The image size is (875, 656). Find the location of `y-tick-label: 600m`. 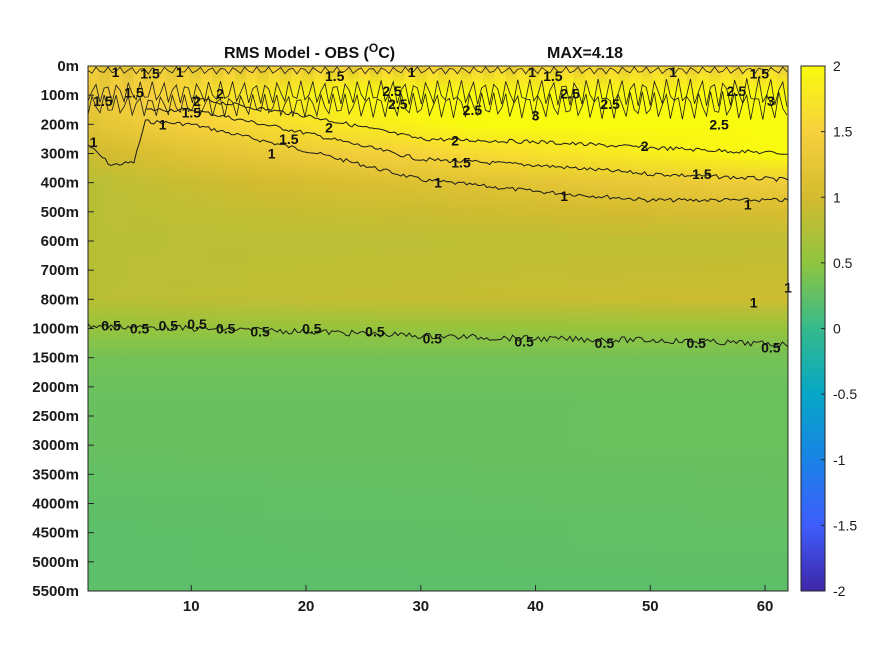

y-tick-label: 600m is located at coordinates (60, 241).